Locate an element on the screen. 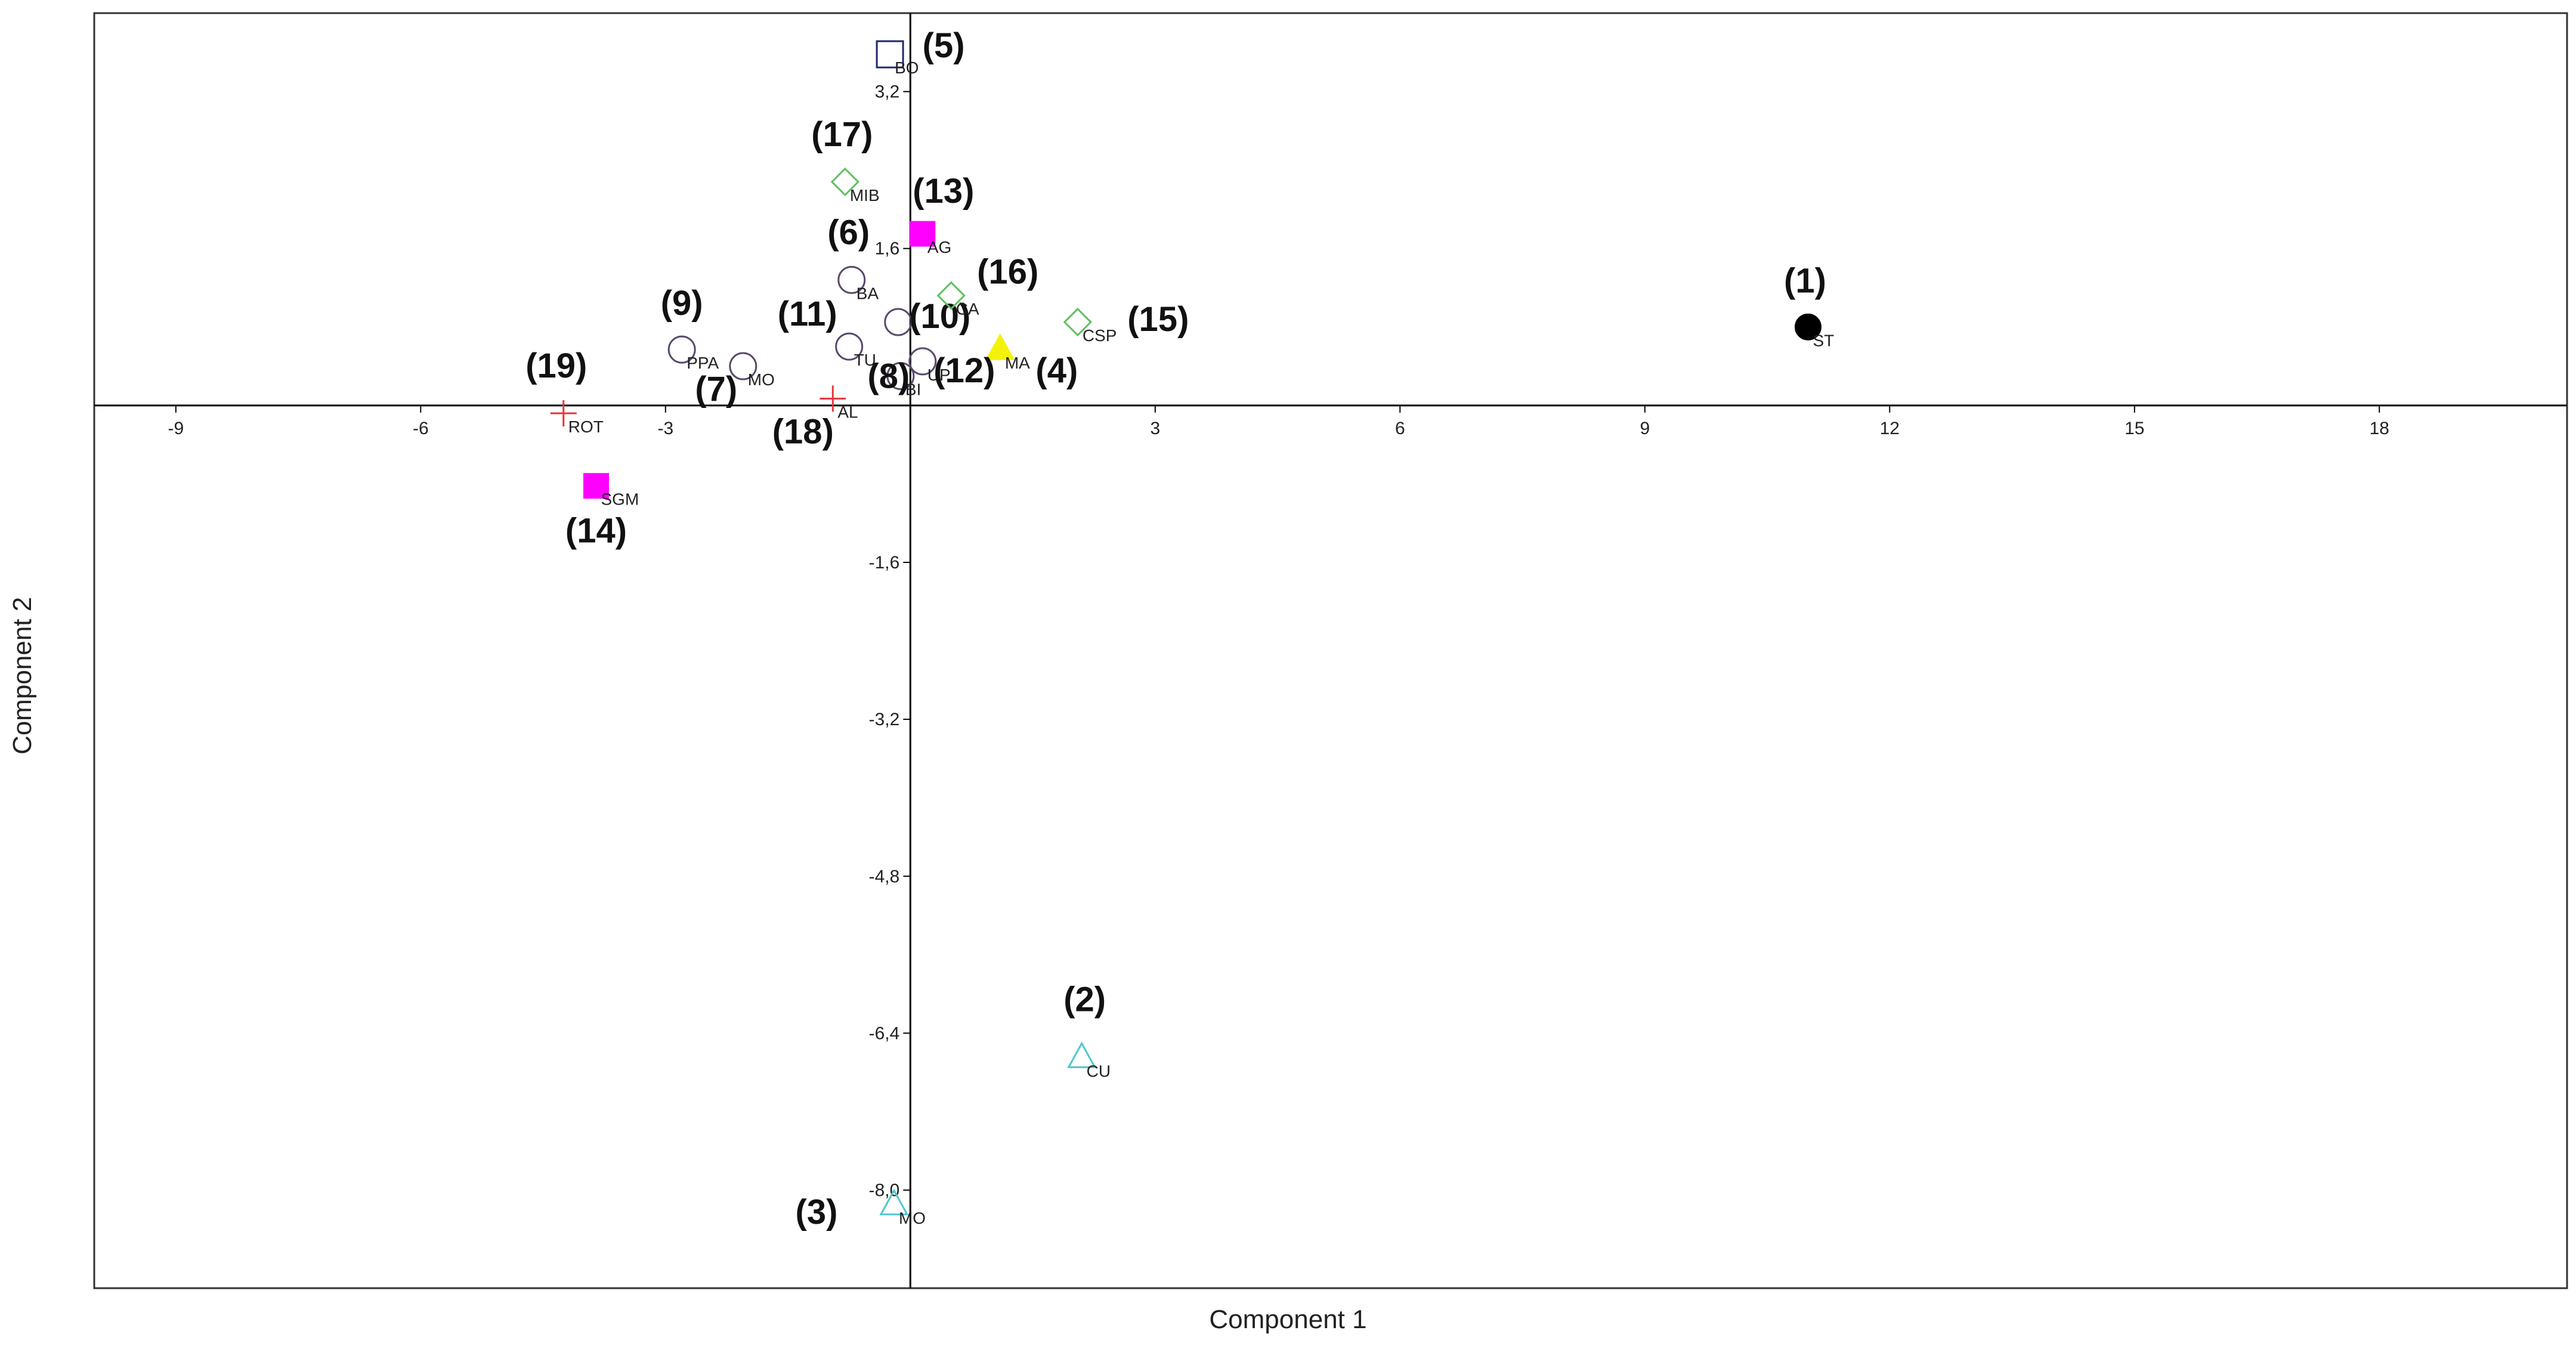  x-tick-label: 3 is located at coordinates (1155, 428).